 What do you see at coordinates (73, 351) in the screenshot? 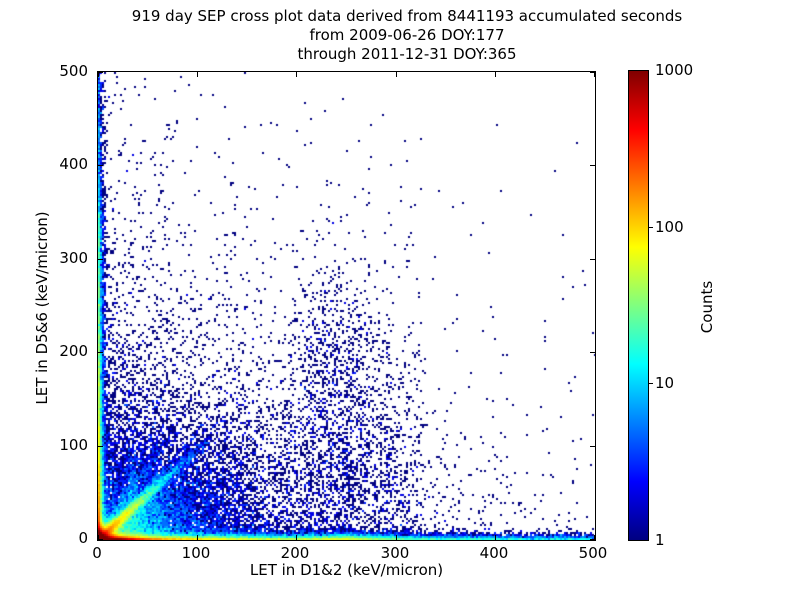
I see `y-tick-label: 200` at bounding box center [73, 351].